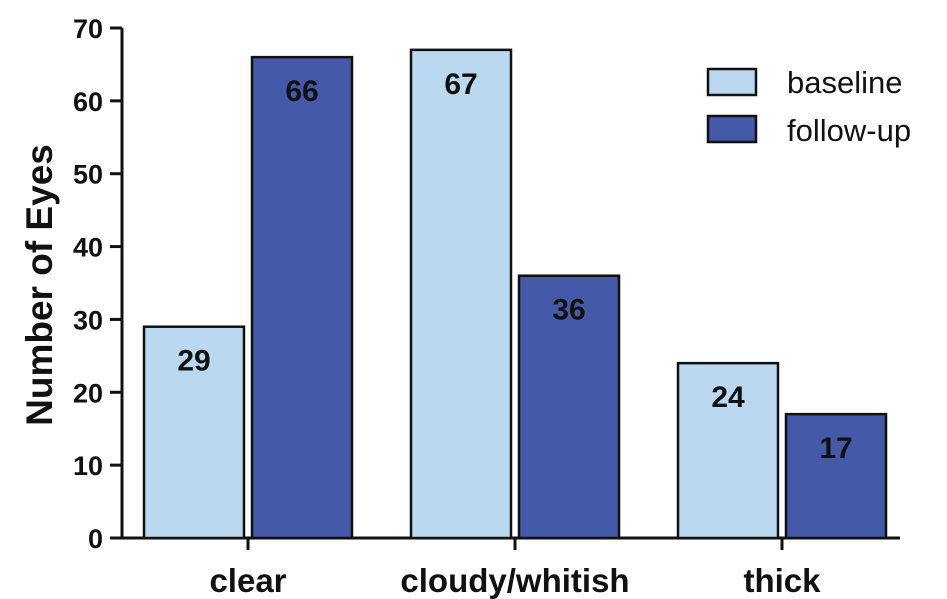  Describe the element at coordinates (728, 450) in the screenshot. I see `bar-baseline-thick` at that location.